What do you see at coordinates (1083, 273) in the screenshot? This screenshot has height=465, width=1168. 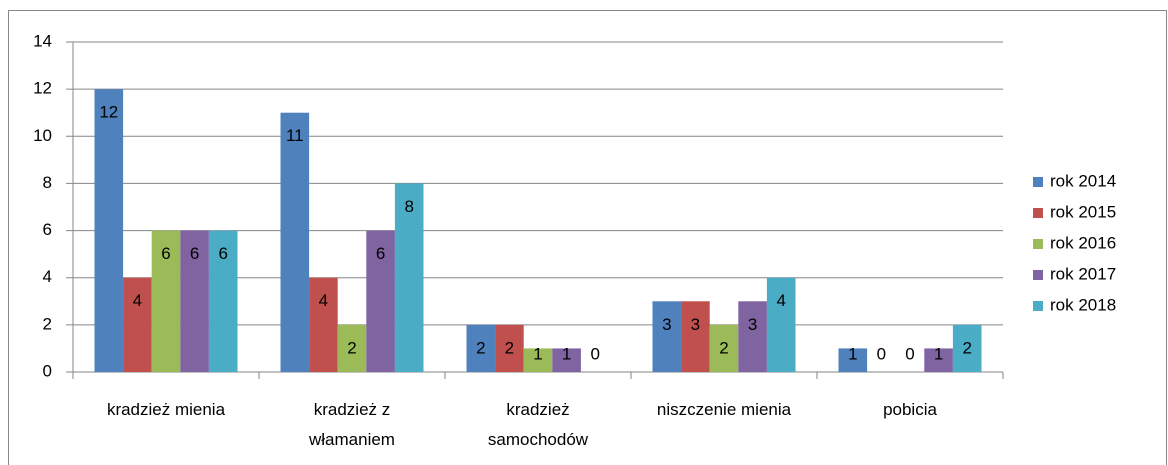 I see `legend-label: rok 2017` at bounding box center [1083, 273].